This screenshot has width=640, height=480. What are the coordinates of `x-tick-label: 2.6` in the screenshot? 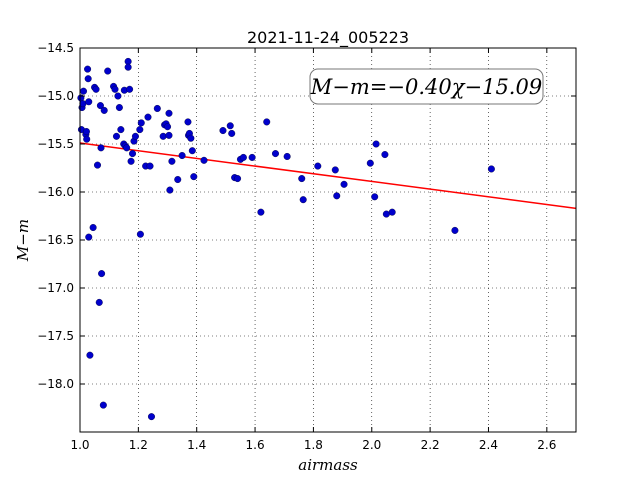 It's located at (546, 445).